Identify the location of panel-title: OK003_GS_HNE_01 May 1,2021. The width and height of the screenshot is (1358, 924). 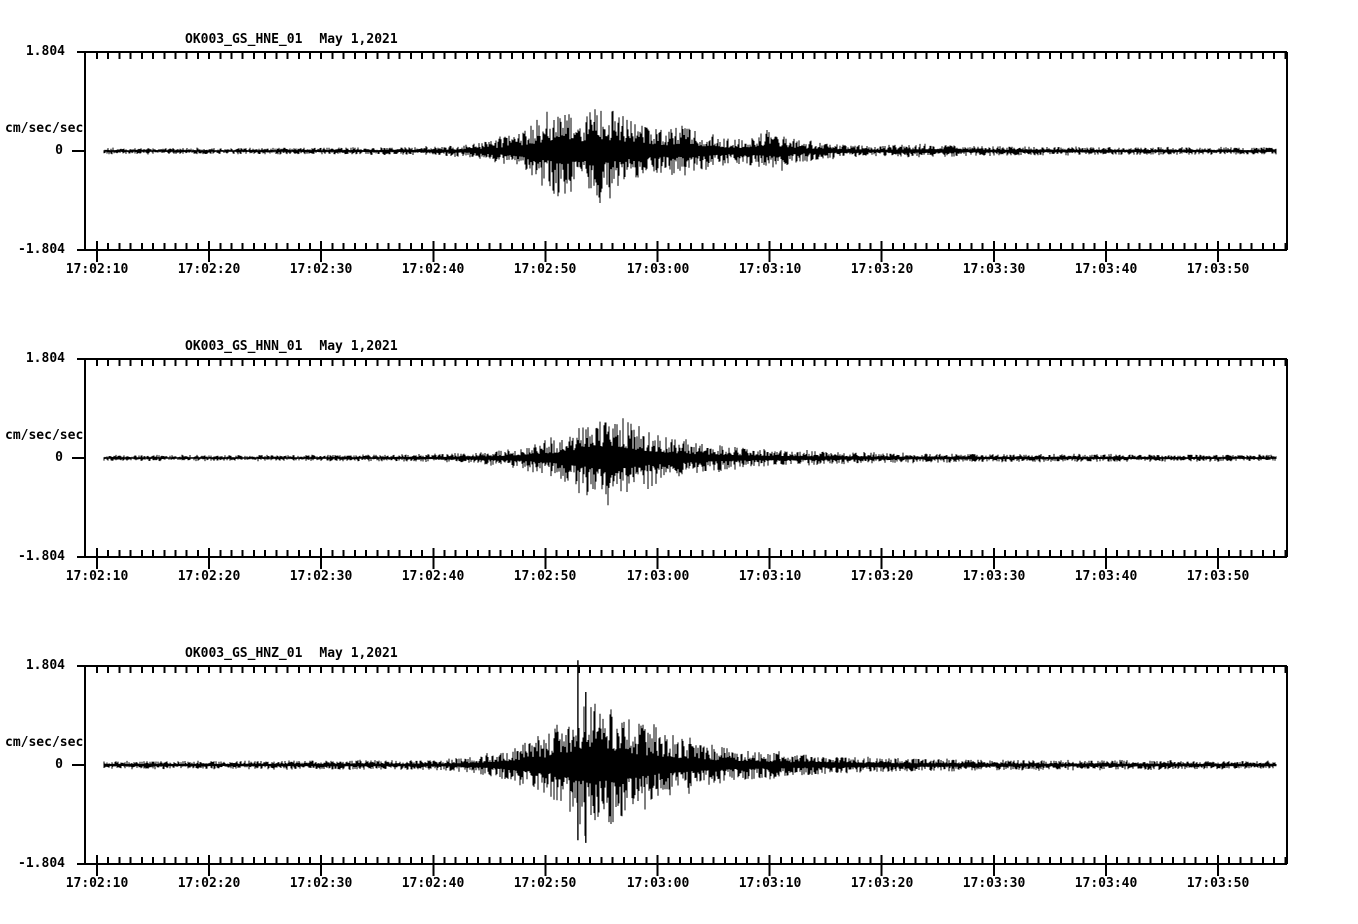
(291, 40).